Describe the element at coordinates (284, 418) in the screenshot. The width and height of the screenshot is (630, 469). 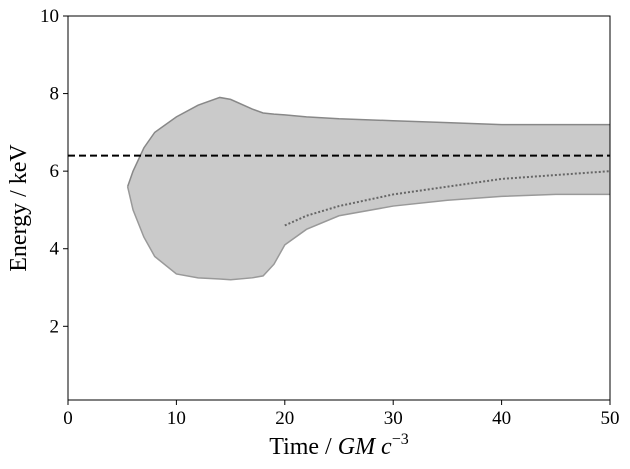
I see `x-tick-label: 20` at that location.